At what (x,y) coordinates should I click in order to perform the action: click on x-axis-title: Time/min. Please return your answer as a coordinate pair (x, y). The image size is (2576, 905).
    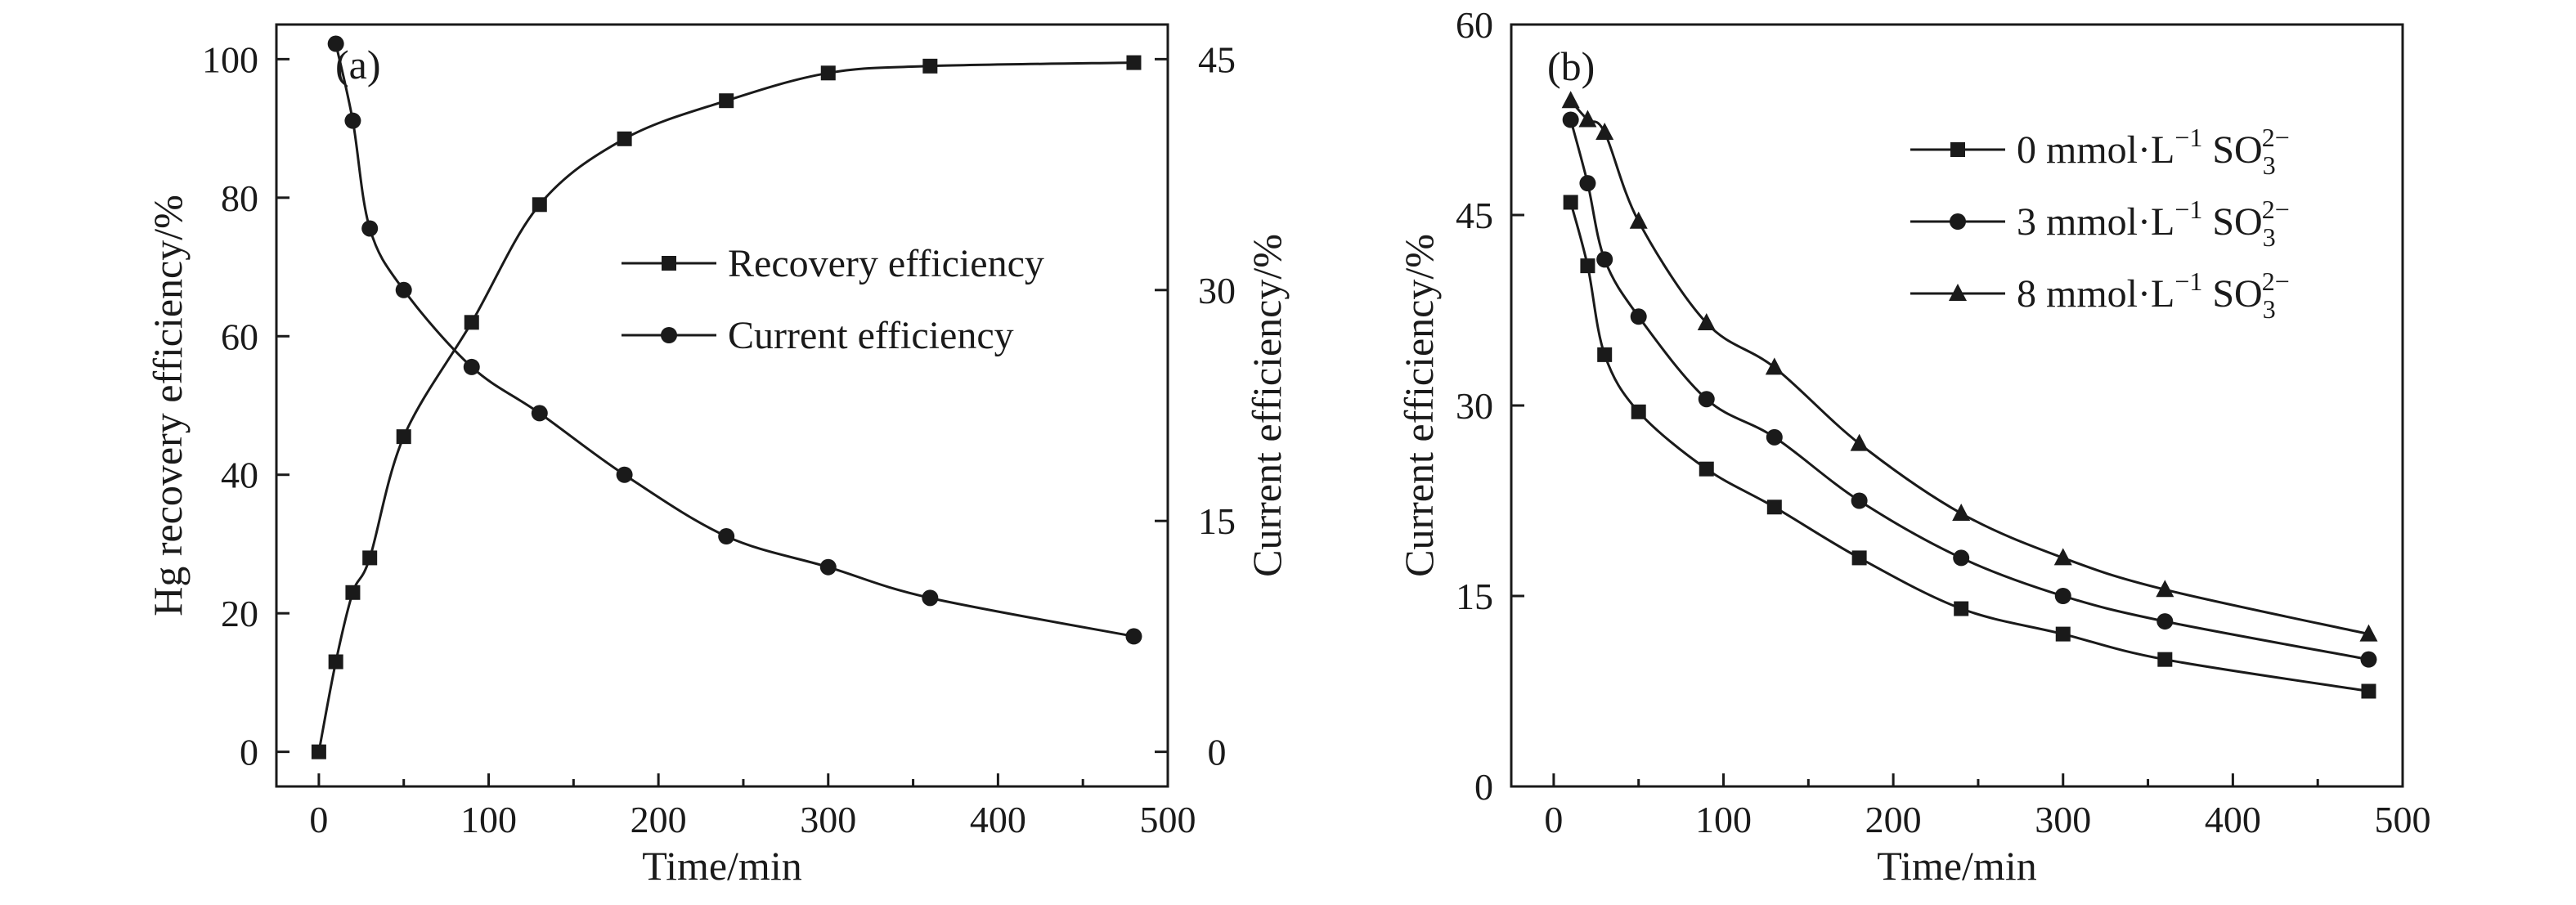
    Looking at the image, I should click on (1957, 866).